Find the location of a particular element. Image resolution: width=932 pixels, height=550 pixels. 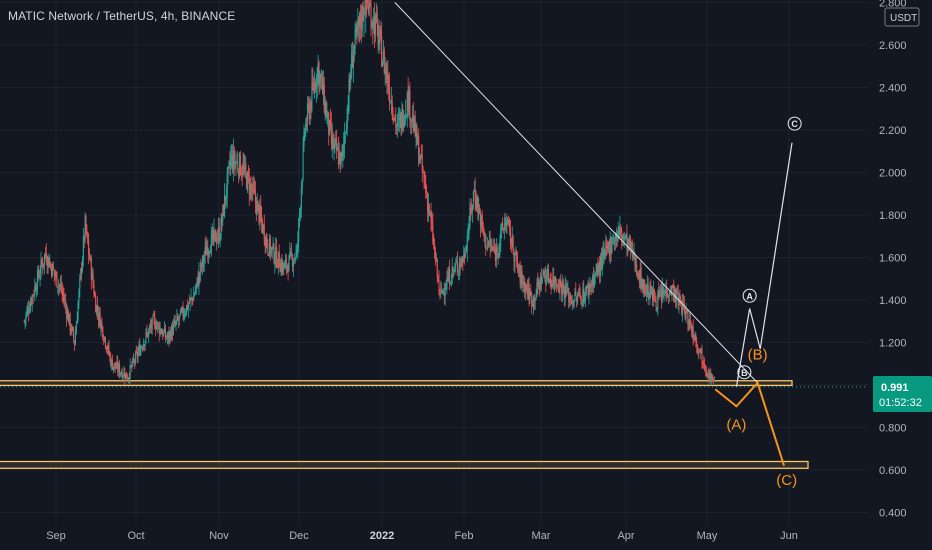

last-price-box is located at coordinates (902, 394).